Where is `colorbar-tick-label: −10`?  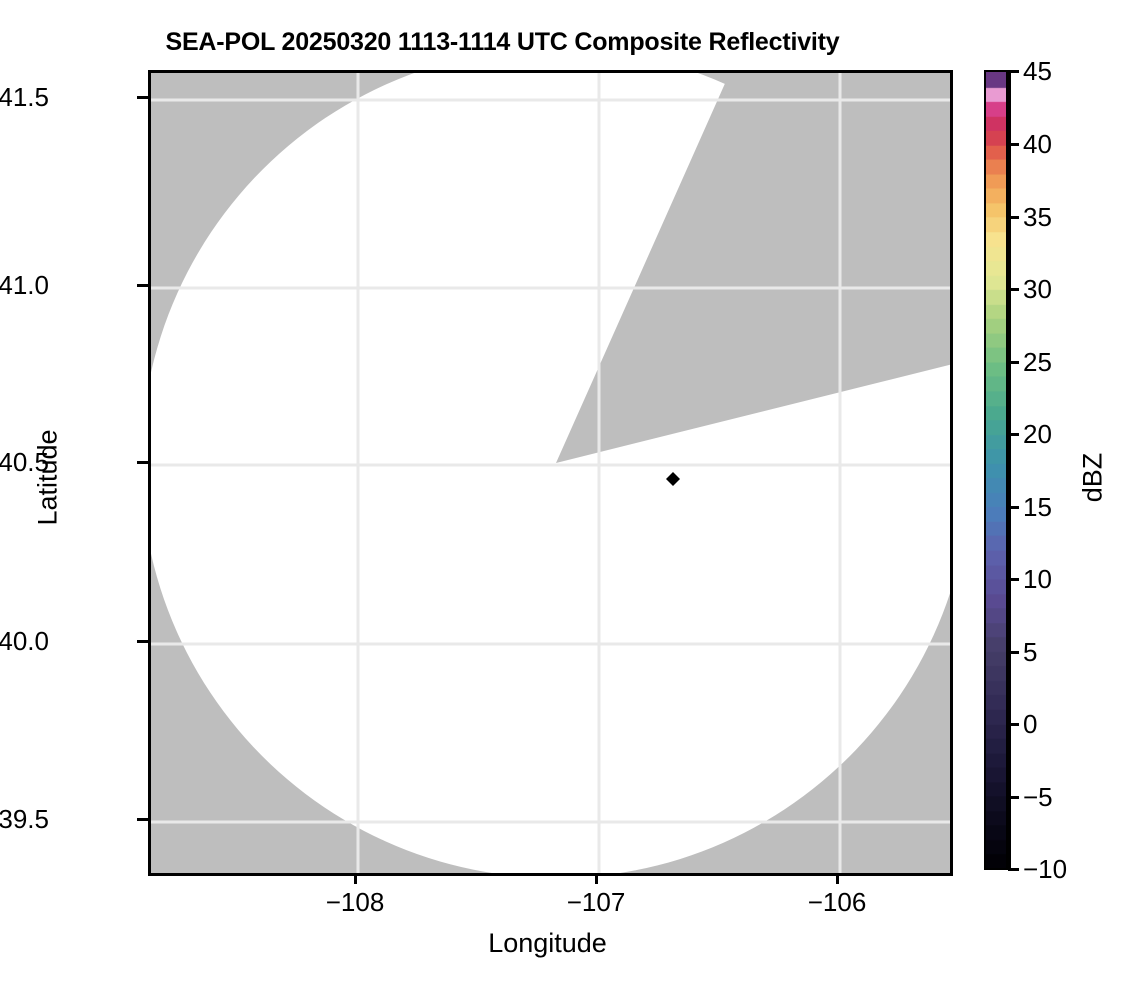
colorbar-tick-label: −10 is located at coordinates (1045, 869).